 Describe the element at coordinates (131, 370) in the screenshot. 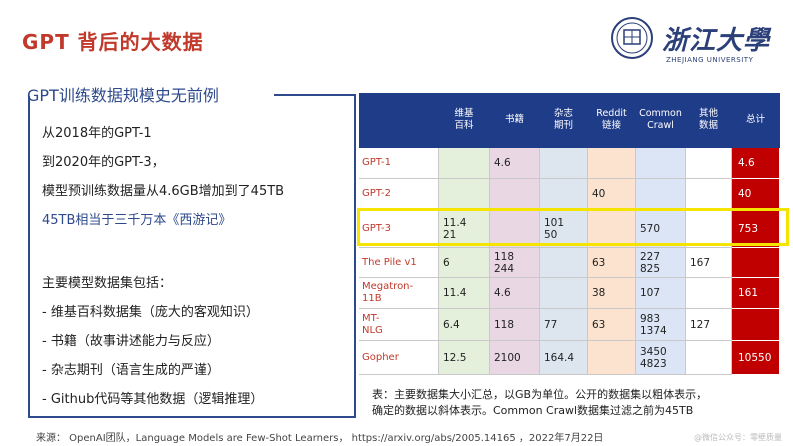

I see `list-item: - 杂志期刊（语言生成的严谨）` at that location.